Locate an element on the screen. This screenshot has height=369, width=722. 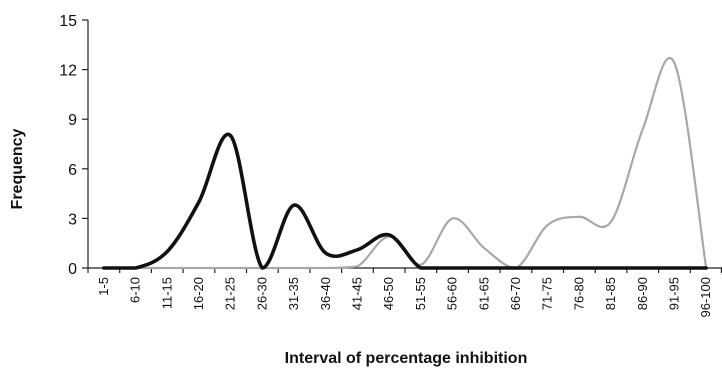
y-tick-label: 9 is located at coordinates (72, 120).